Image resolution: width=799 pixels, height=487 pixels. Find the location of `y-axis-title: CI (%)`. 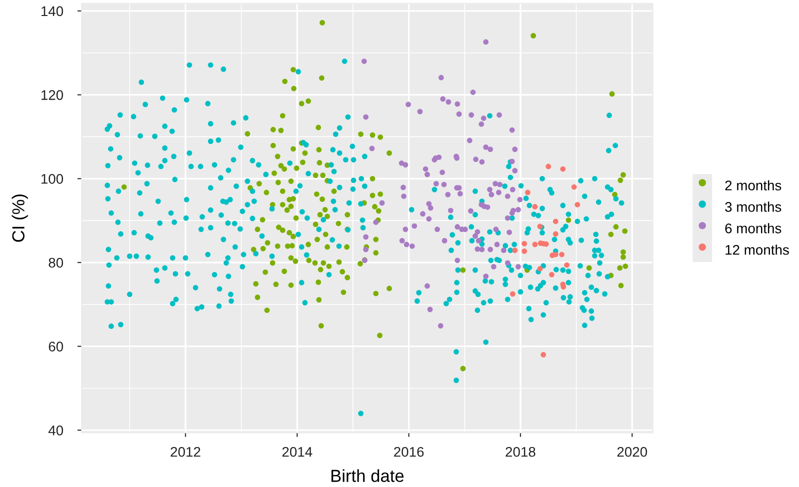

y-axis-title: CI (%) is located at coordinates (20, 218).